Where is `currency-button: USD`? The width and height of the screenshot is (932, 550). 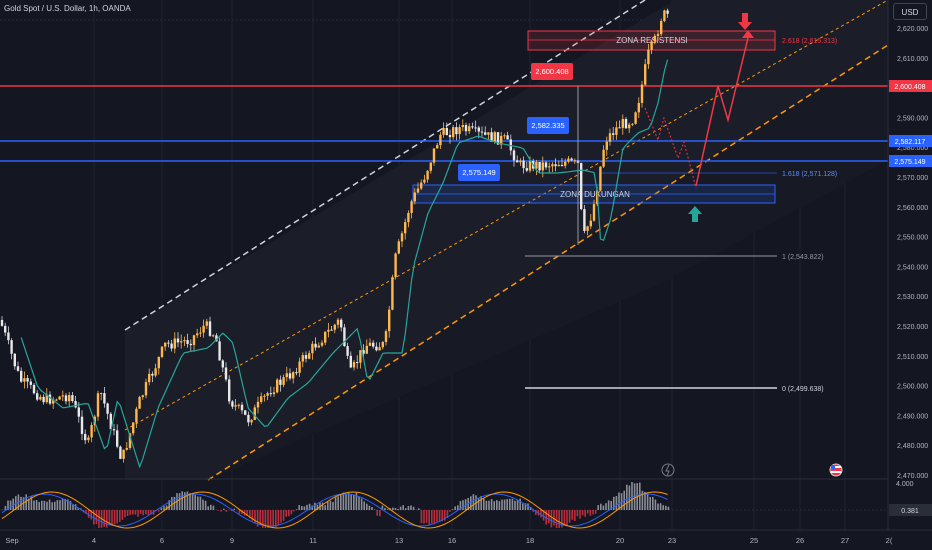 currency-button: USD is located at coordinates (910, 11).